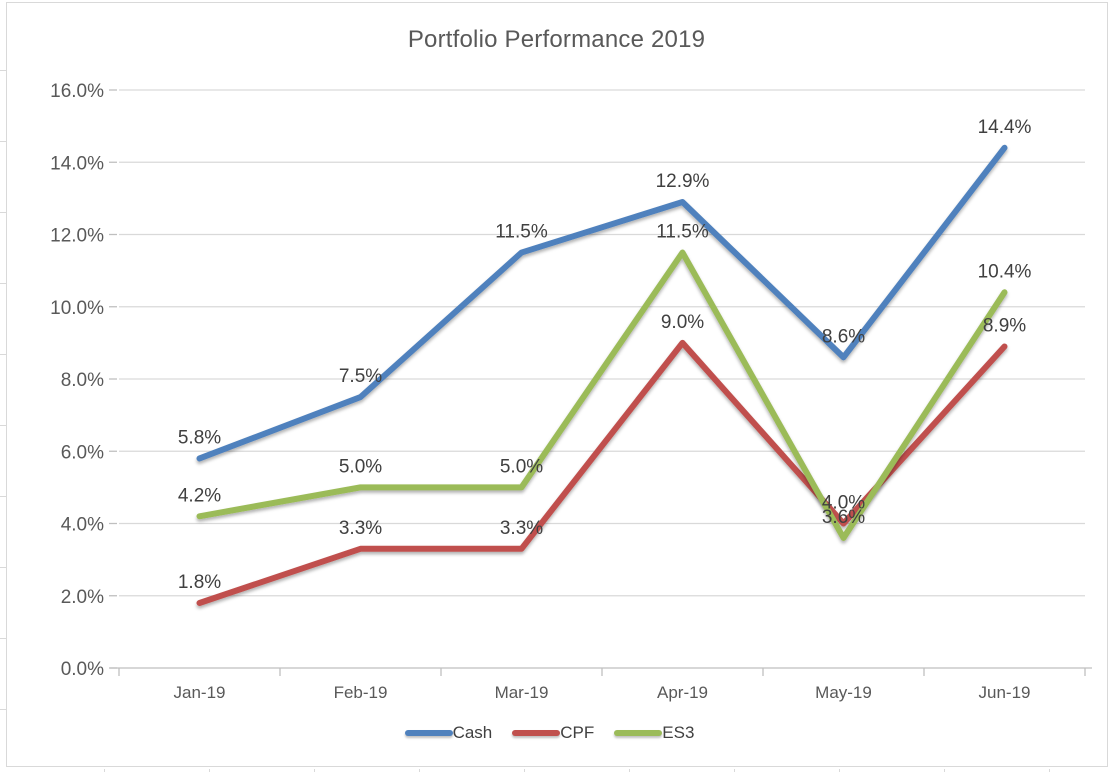 The image size is (1113, 772). Describe the element at coordinates (82, 525) in the screenshot. I see `y-axis-tick-label: 4.0%` at that location.